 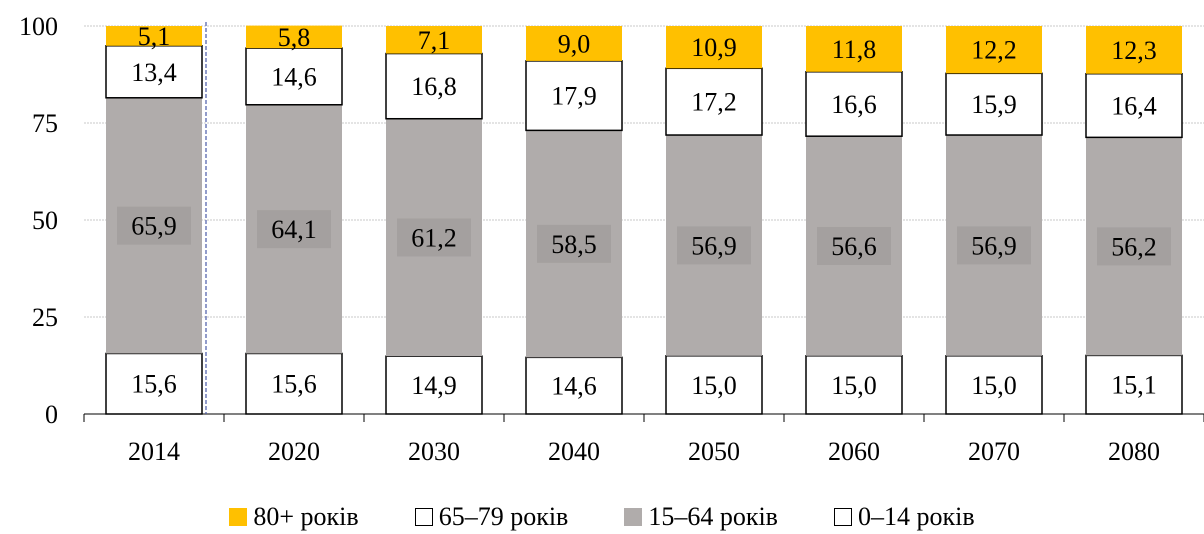 What do you see at coordinates (45, 317) in the screenshot?
I see `y-tick-label: 25` at bounding box center [45, 317].